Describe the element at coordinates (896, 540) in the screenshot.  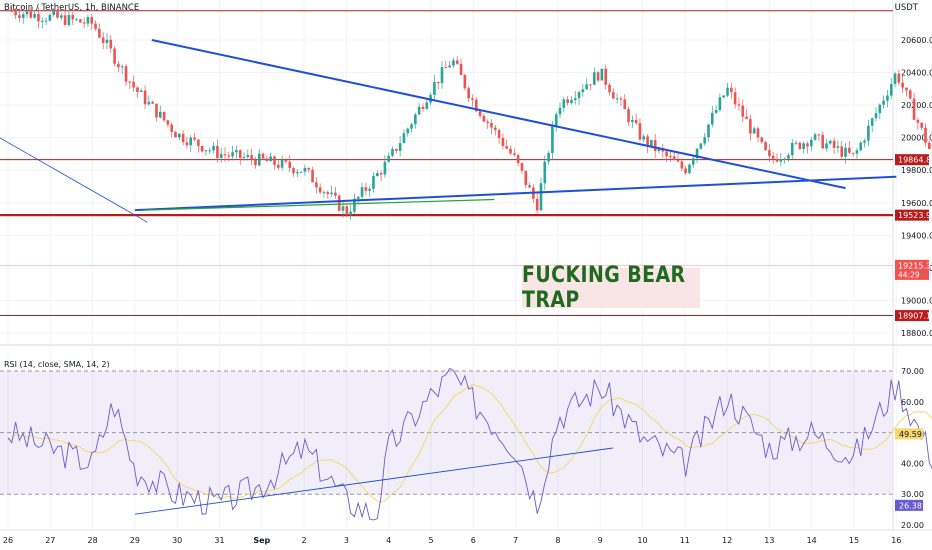
I see `x-tick-label: 16` at that location.